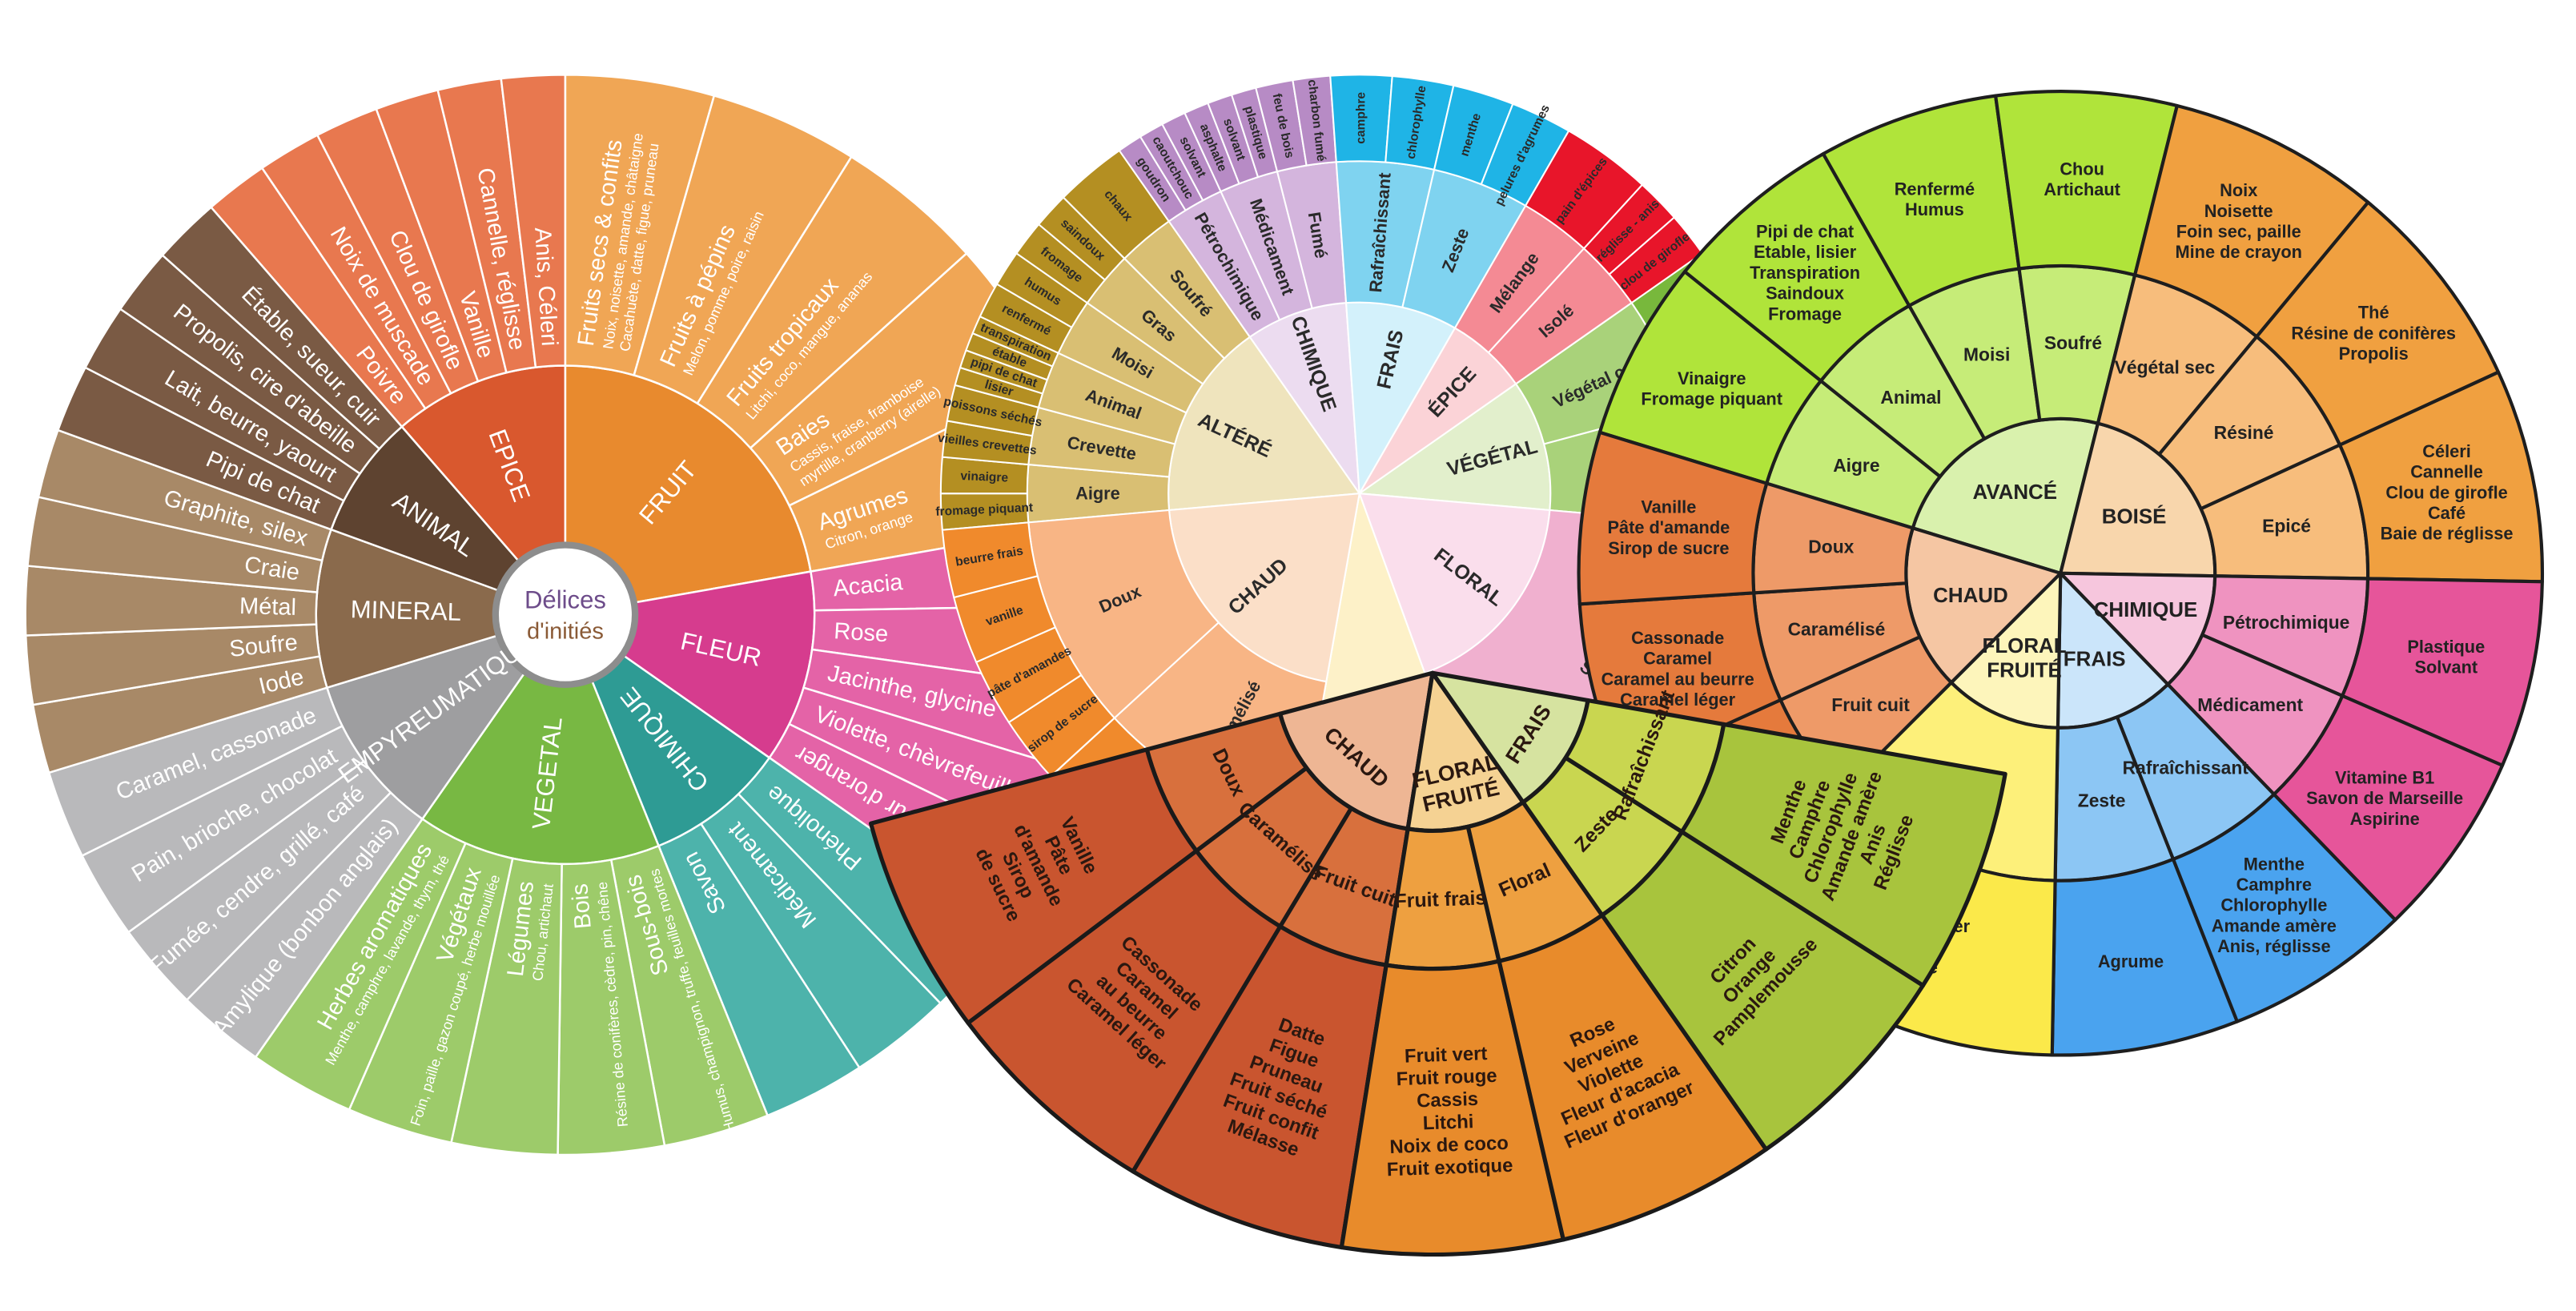  I want to click on flavor-label: Animal, so click(1910, 398).